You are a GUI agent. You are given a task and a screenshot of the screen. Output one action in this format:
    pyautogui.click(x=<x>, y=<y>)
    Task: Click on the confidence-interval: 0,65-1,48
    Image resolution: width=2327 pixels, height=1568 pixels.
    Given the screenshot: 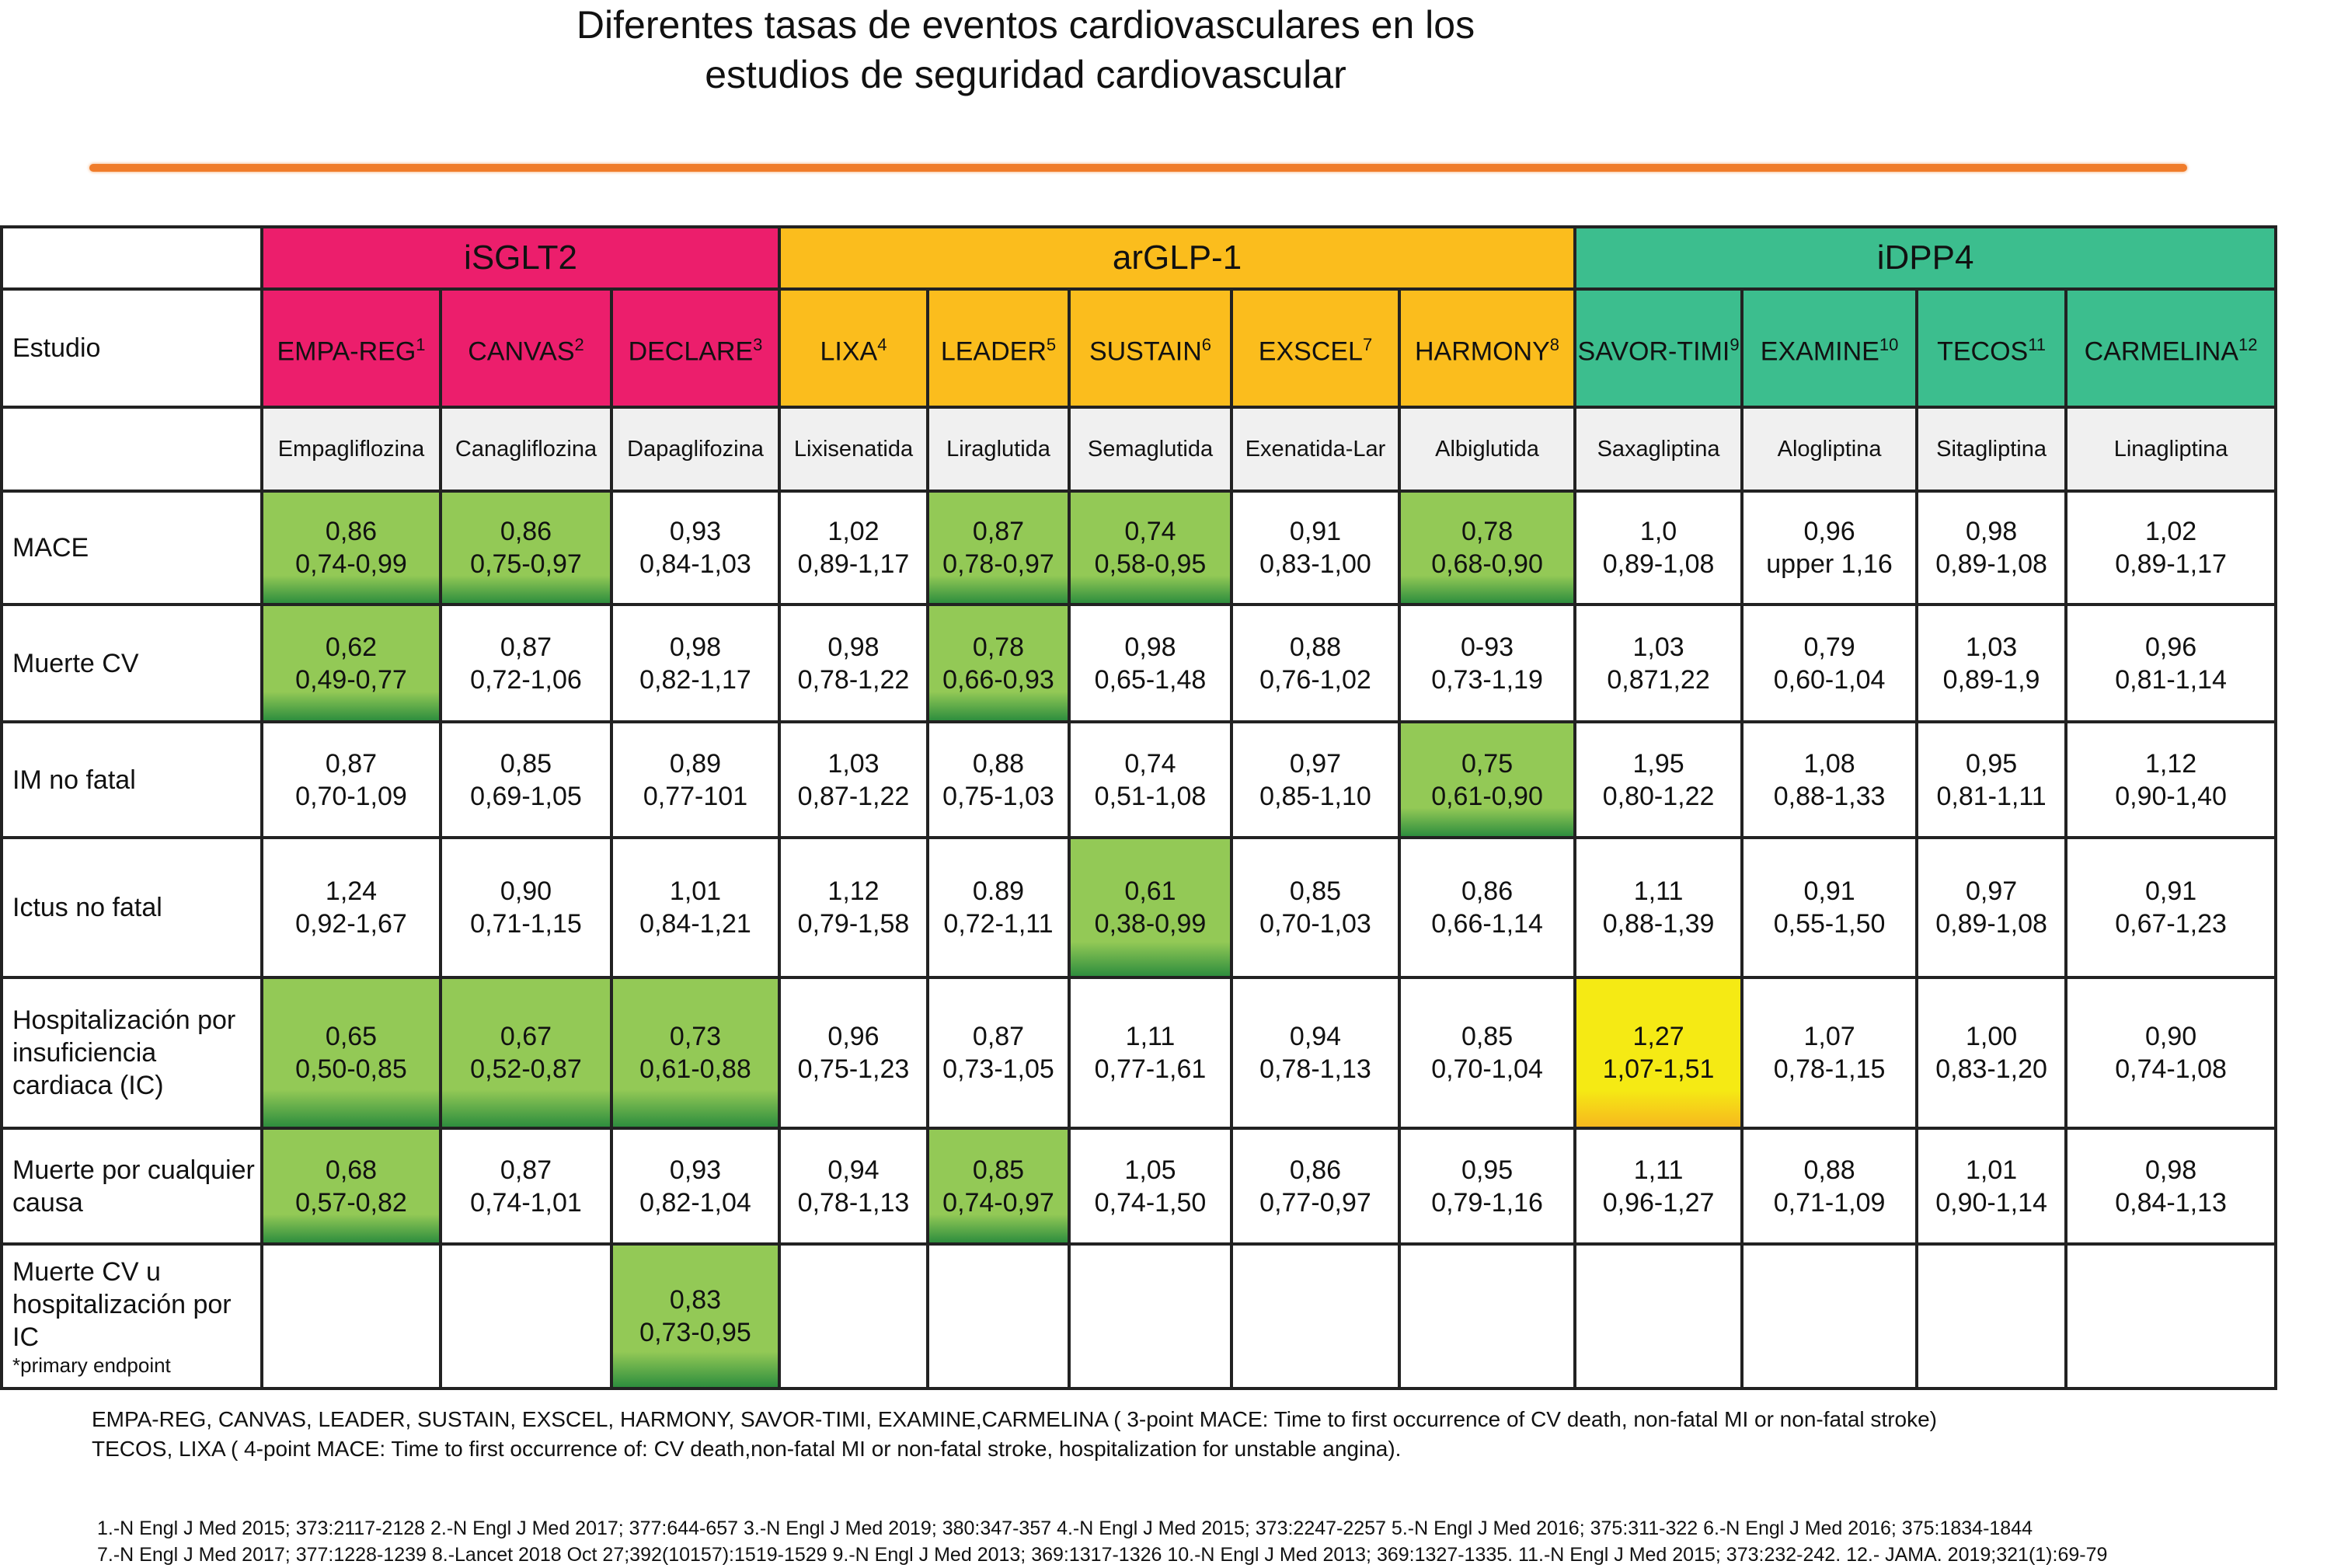 What is the action you would take?
    pyautogui.click(x=1151, y=679)
    